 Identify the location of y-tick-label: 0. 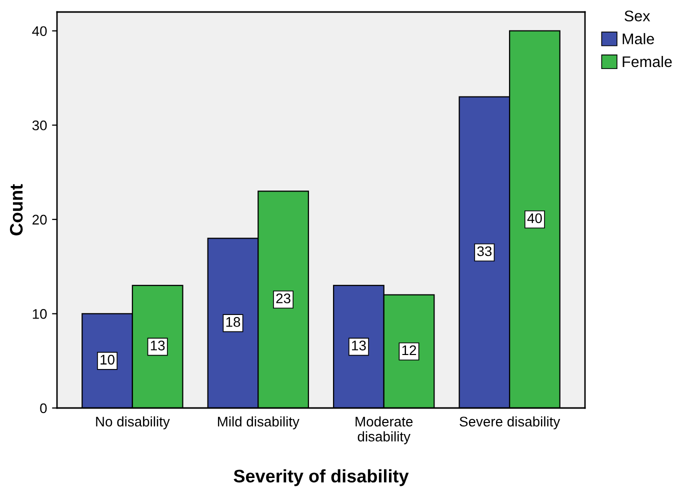
(43, 408).